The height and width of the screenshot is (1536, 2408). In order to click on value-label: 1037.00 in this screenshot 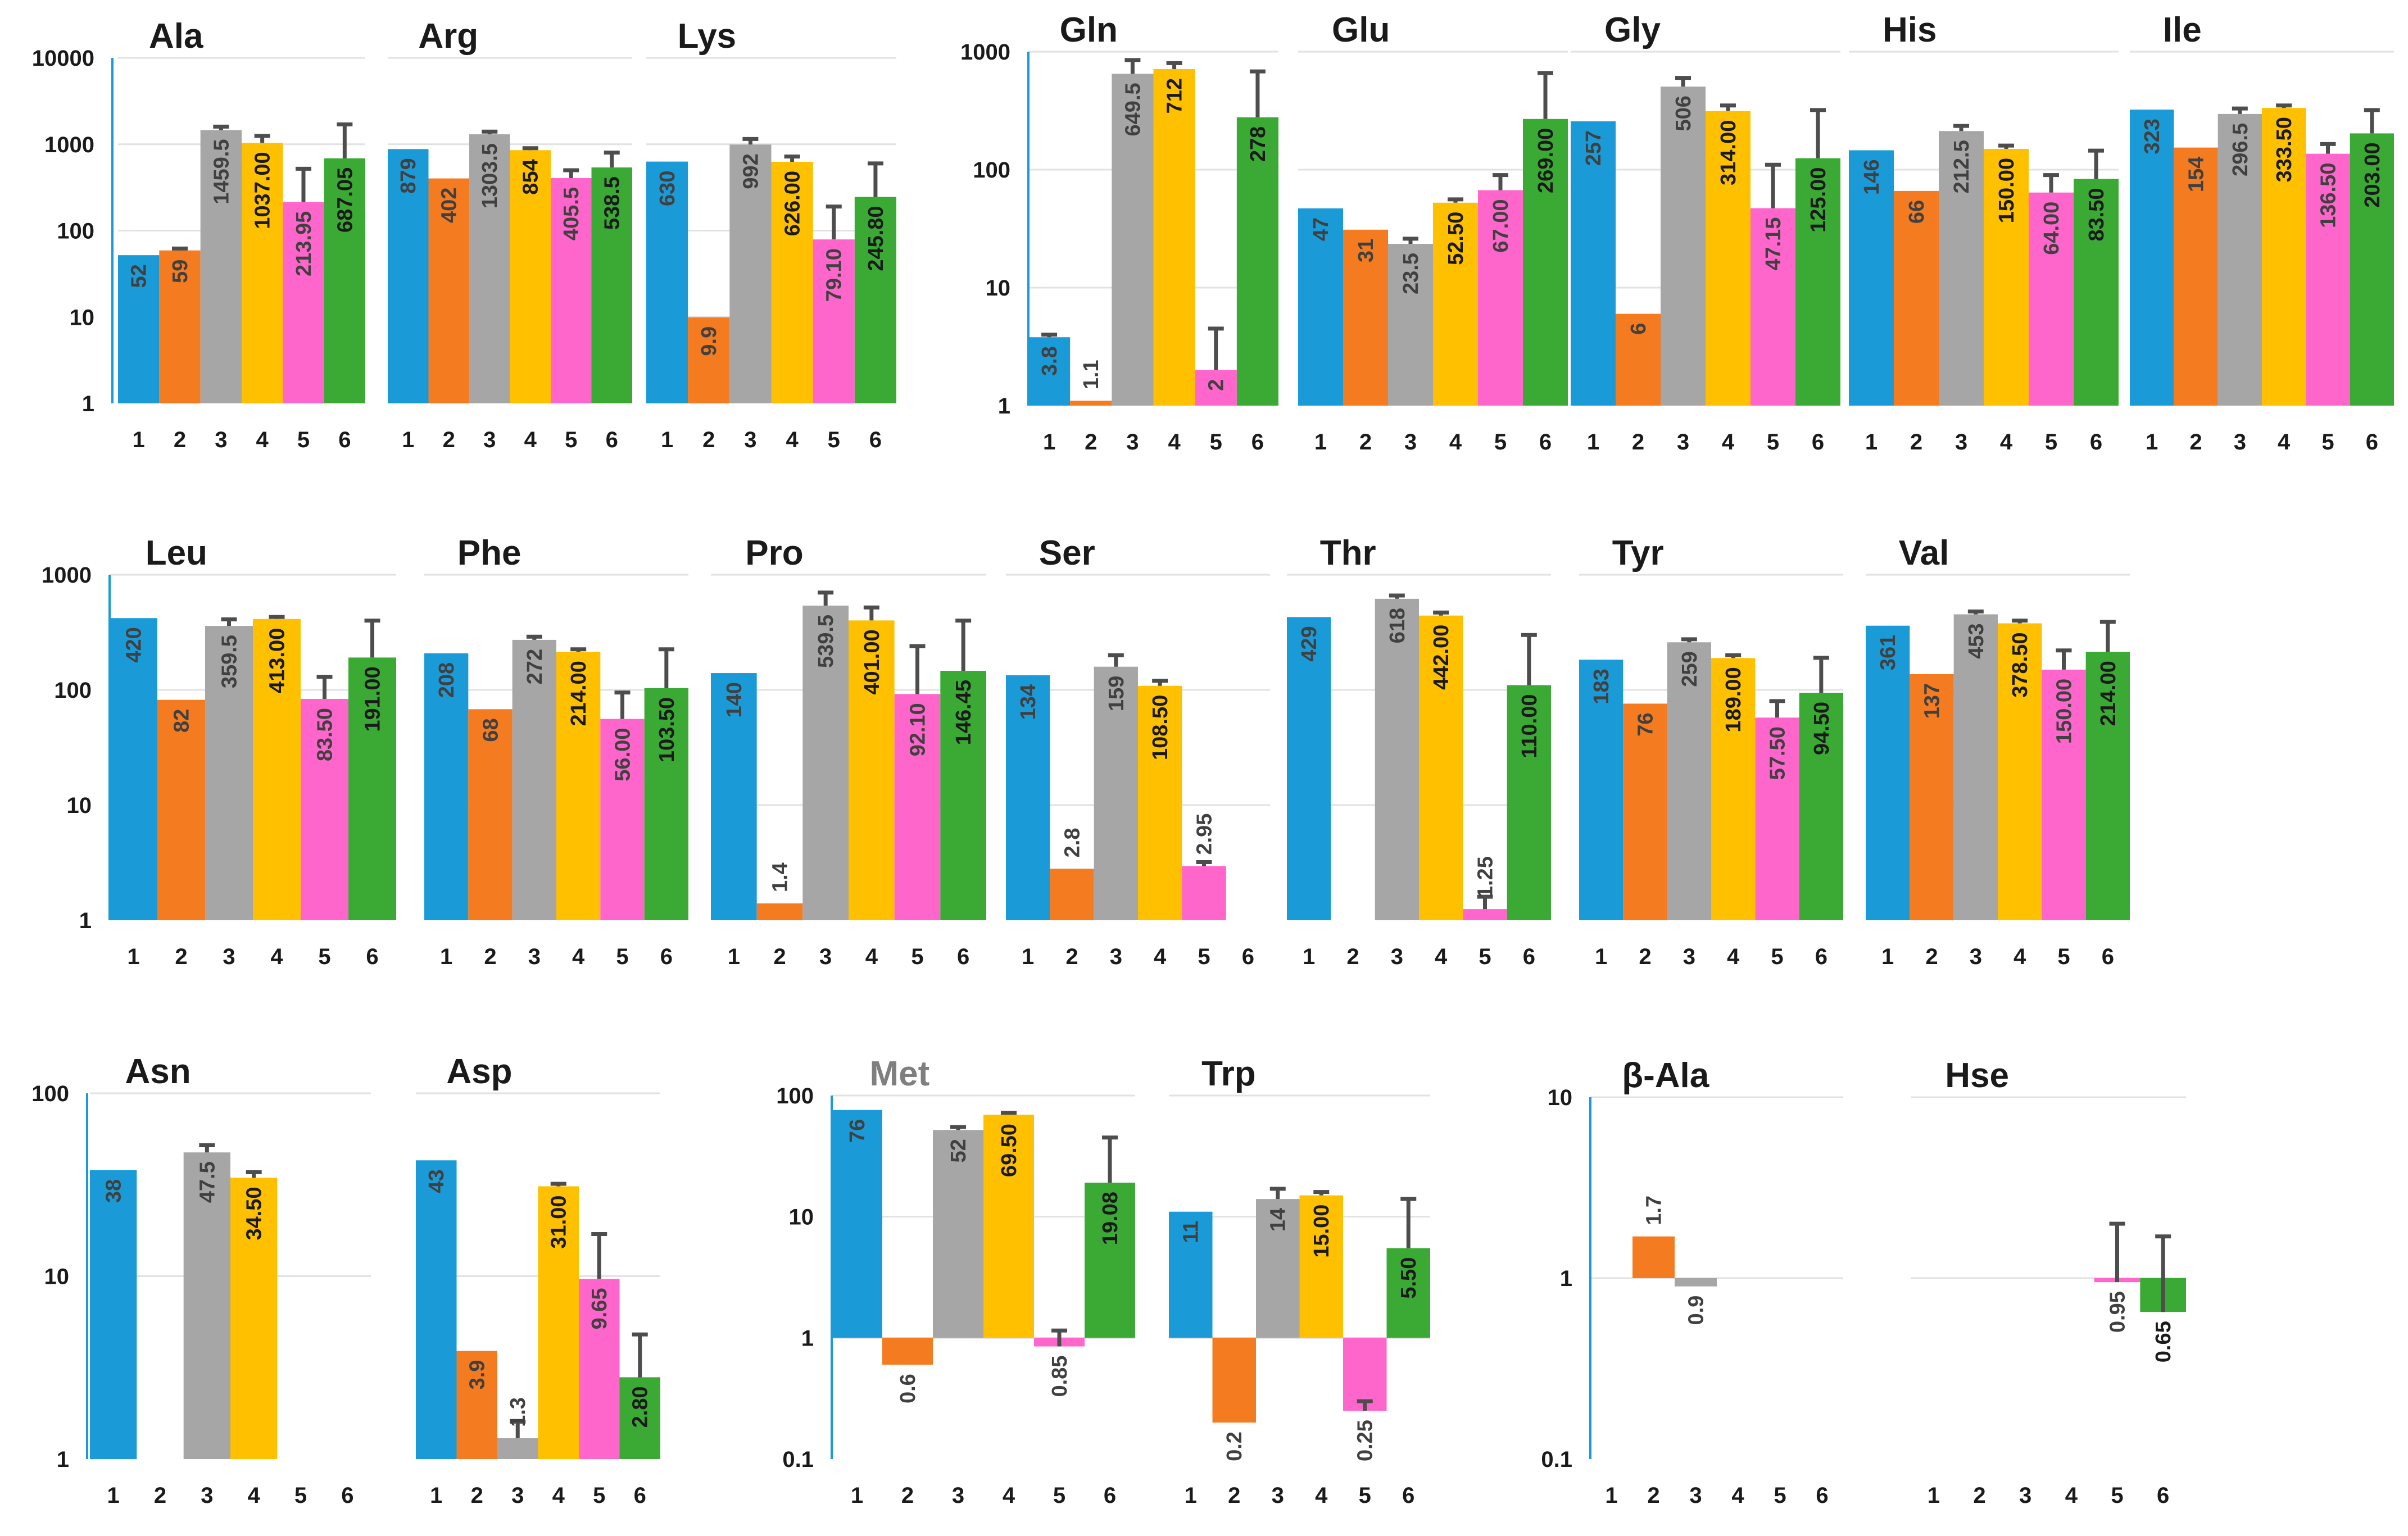, I will do `click(263, 190)`.